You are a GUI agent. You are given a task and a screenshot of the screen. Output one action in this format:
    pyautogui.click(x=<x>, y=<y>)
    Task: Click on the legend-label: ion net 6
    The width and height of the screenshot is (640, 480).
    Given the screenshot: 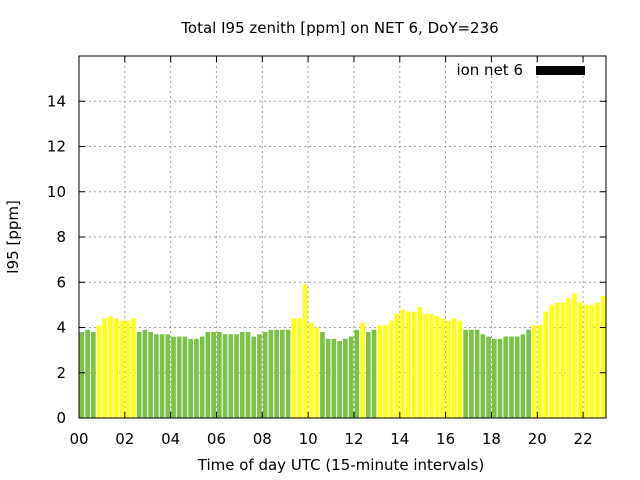 What is the action you would take?
    pyautogui.click(x=489, y=70)
    